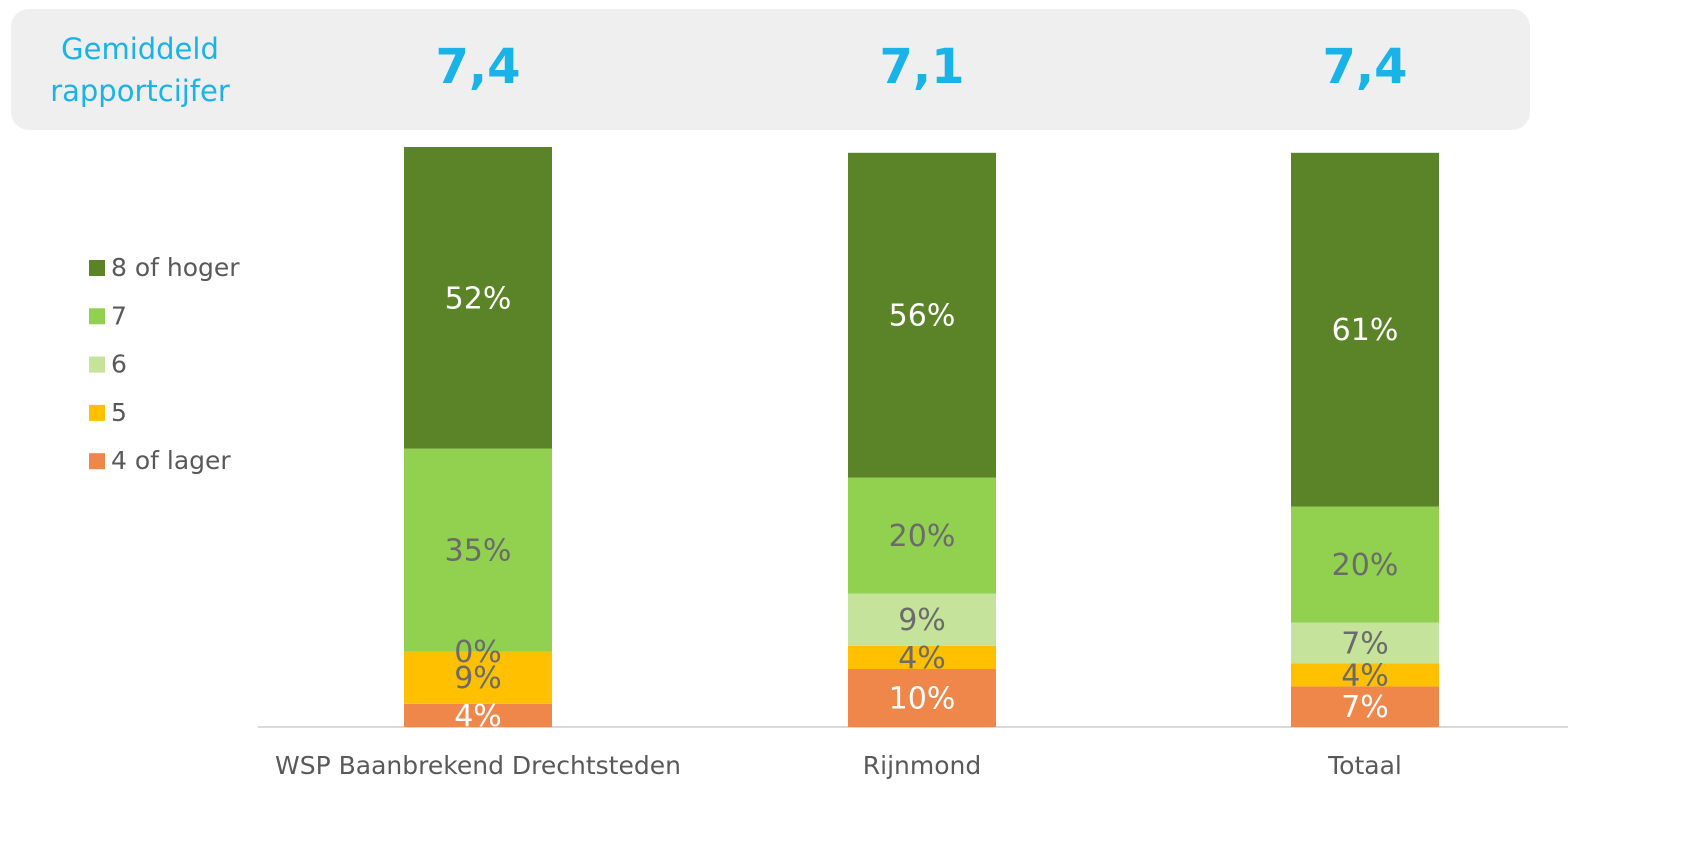 Image resolution: width=1693 pixels, height=842 pixels. I want to click on data-label: 35%, so click(478, 551).